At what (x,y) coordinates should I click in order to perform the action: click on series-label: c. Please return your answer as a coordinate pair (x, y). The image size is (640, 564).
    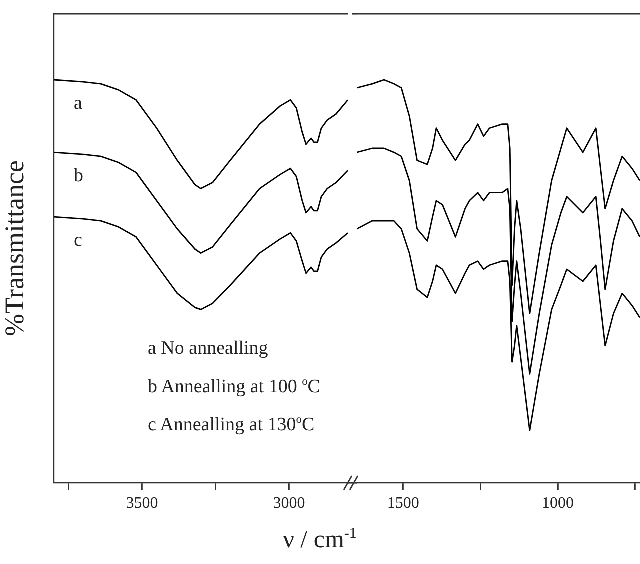
    Looking at the image, I should click on (78, 241).